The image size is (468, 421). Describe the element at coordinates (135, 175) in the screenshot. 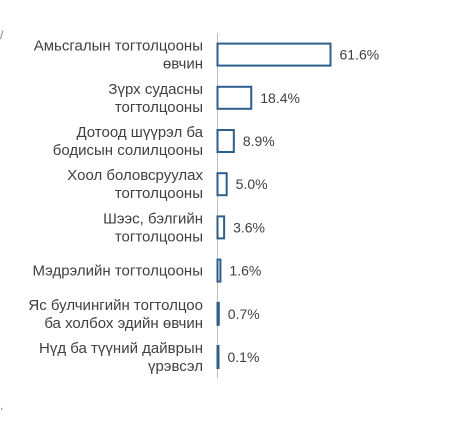

I see `category-label-4-line-1: Хоол боловсруулах` at that location.